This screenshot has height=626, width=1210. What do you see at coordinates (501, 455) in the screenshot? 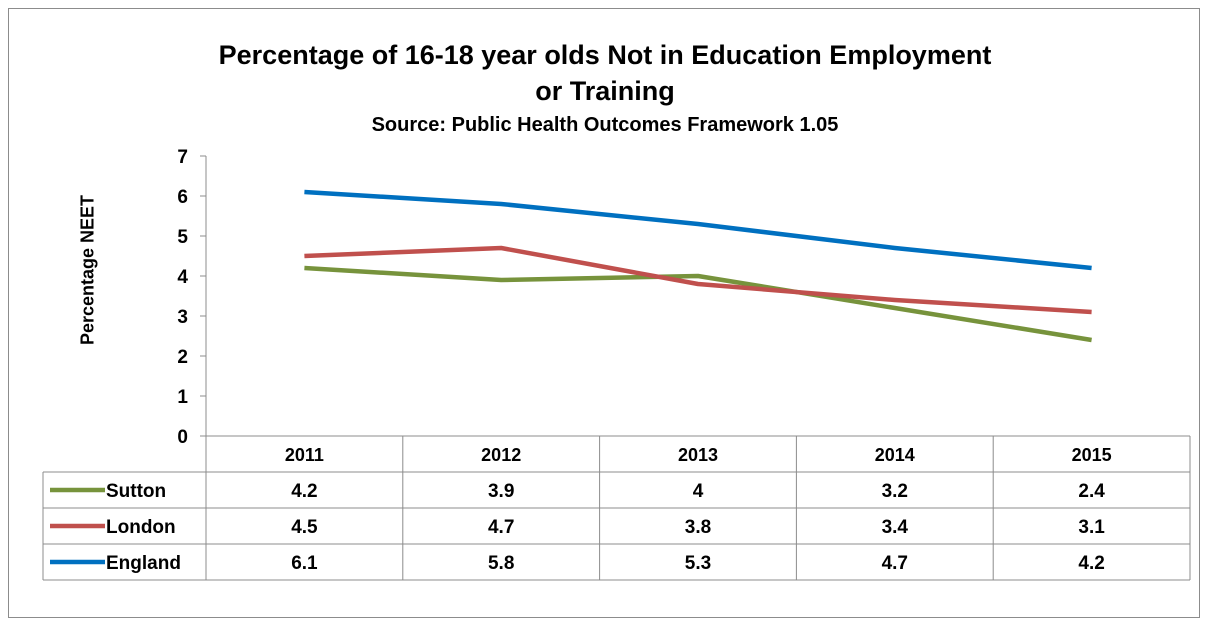
I see `x-tick-label: 2012` at bounding box center [501, 455].